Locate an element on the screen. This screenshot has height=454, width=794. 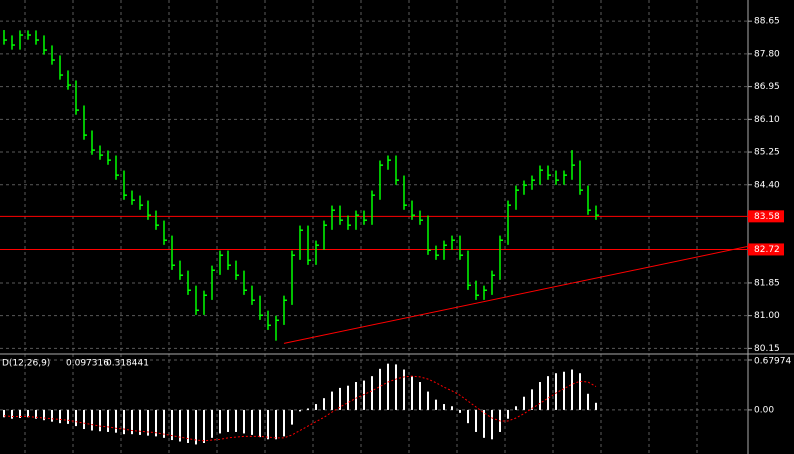
y-tick-label: 86.10 is located at coordinates (767, 120).